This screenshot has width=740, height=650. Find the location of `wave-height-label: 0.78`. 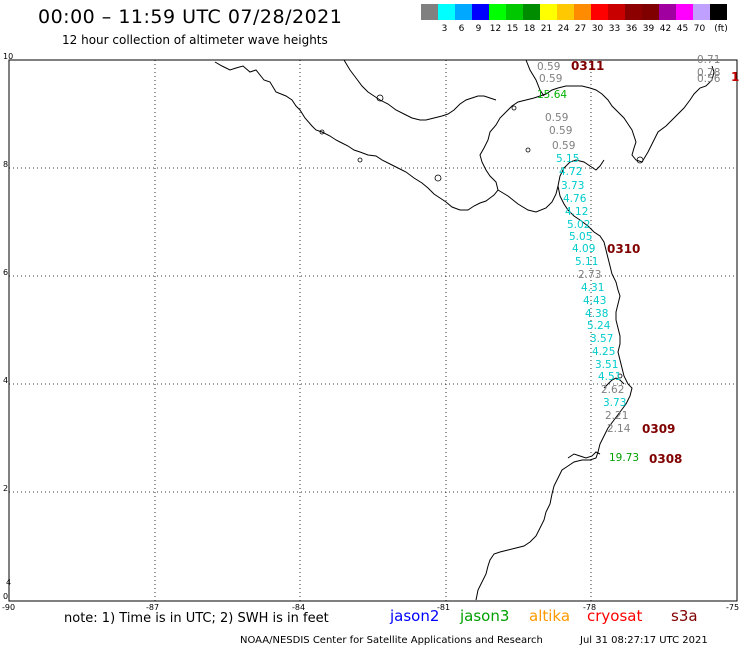

wave-height-label: 0.78 is located at coordinates (709, 73).